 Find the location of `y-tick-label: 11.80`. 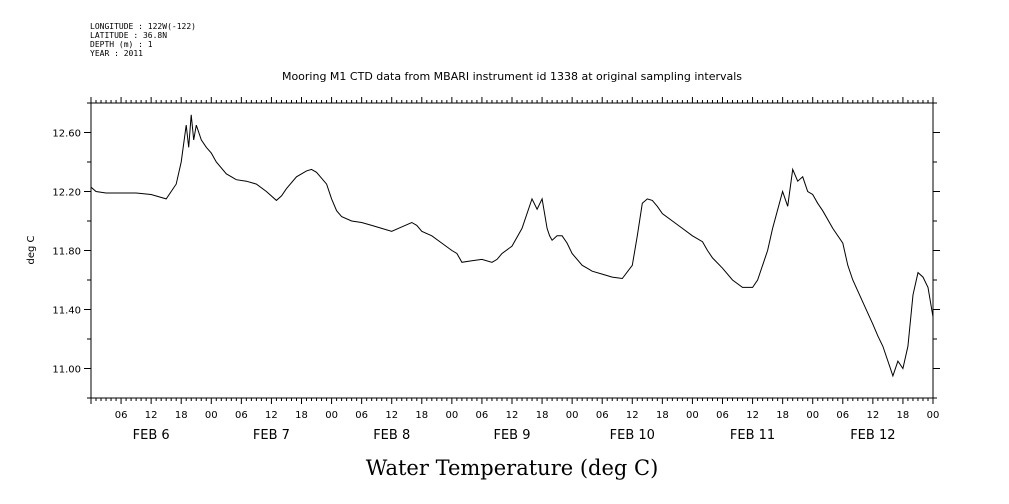

y-tick-label: 11.80 is located at coordinates (66, 252).